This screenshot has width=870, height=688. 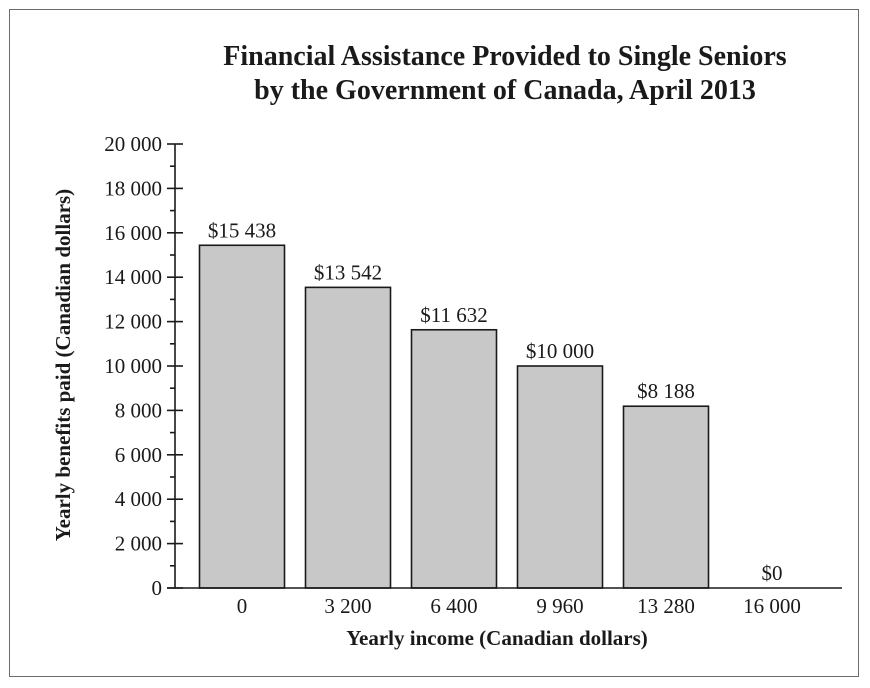 I want to click on y-tick-label: 0, so click(x=157, y=588).